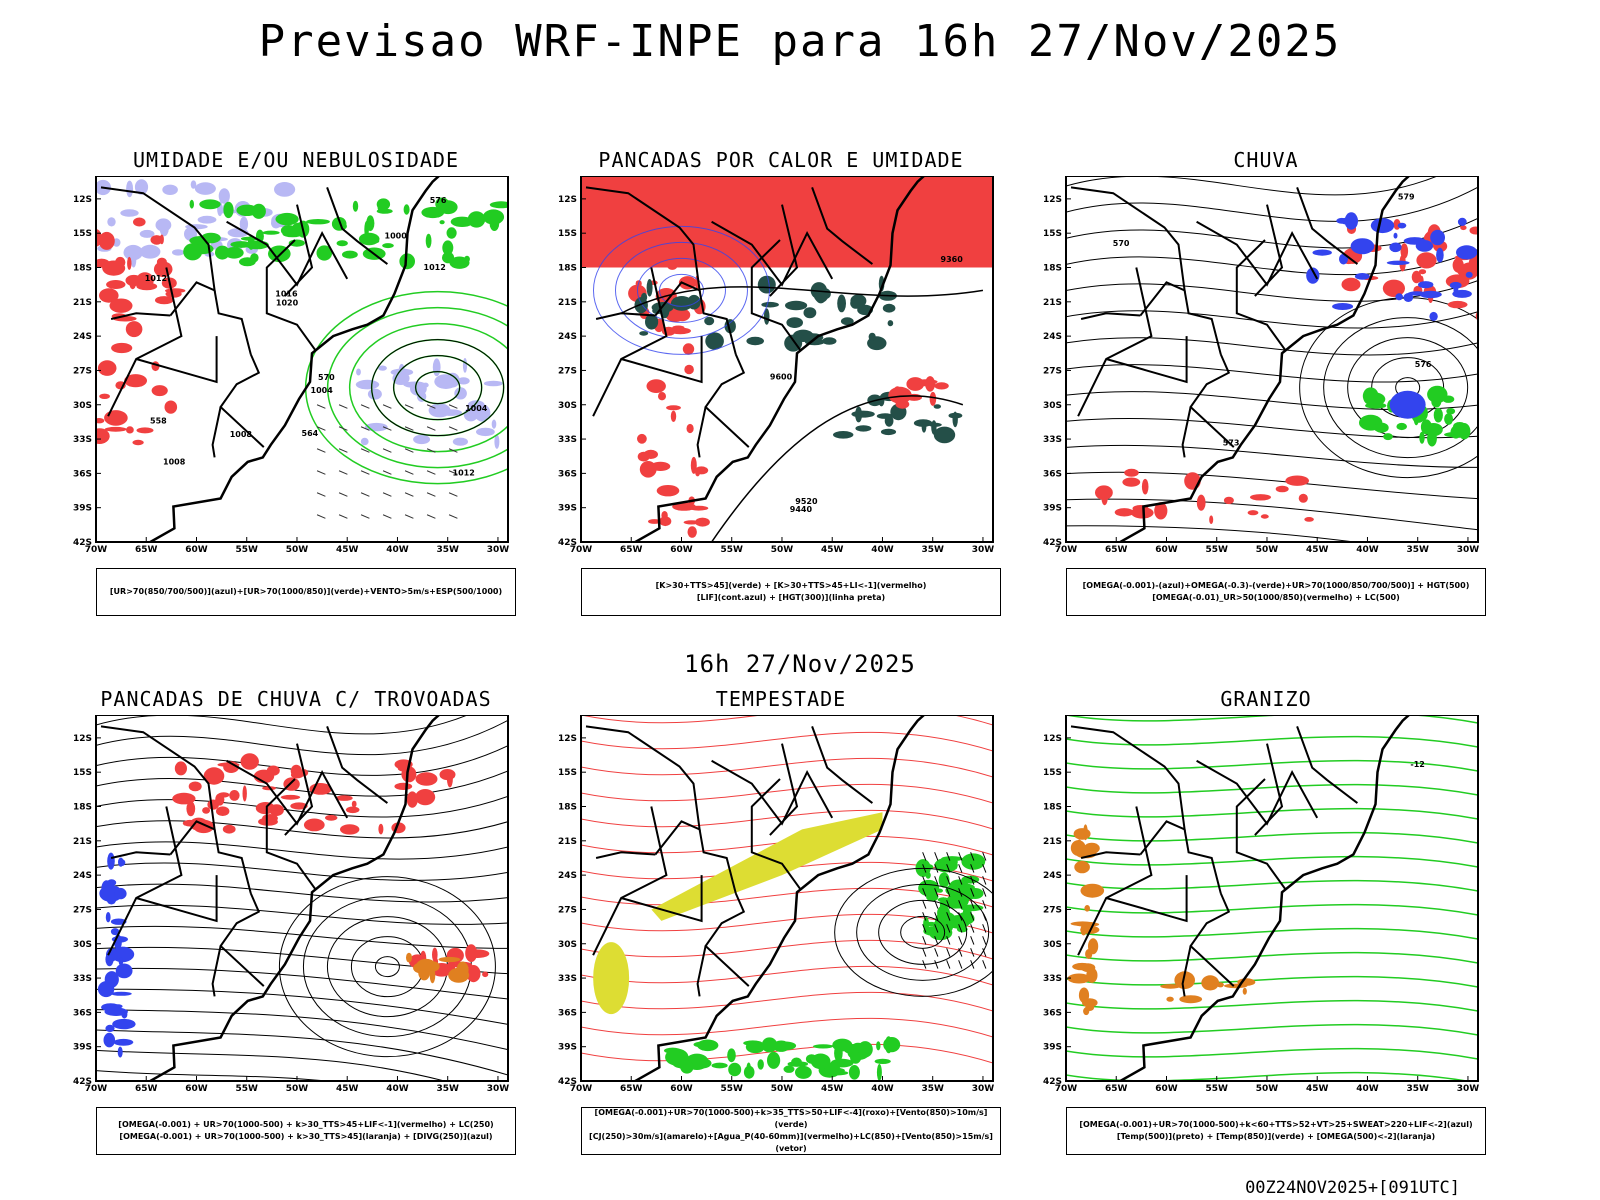  I want to click on lon-label: 40W, so click(882, 1089).